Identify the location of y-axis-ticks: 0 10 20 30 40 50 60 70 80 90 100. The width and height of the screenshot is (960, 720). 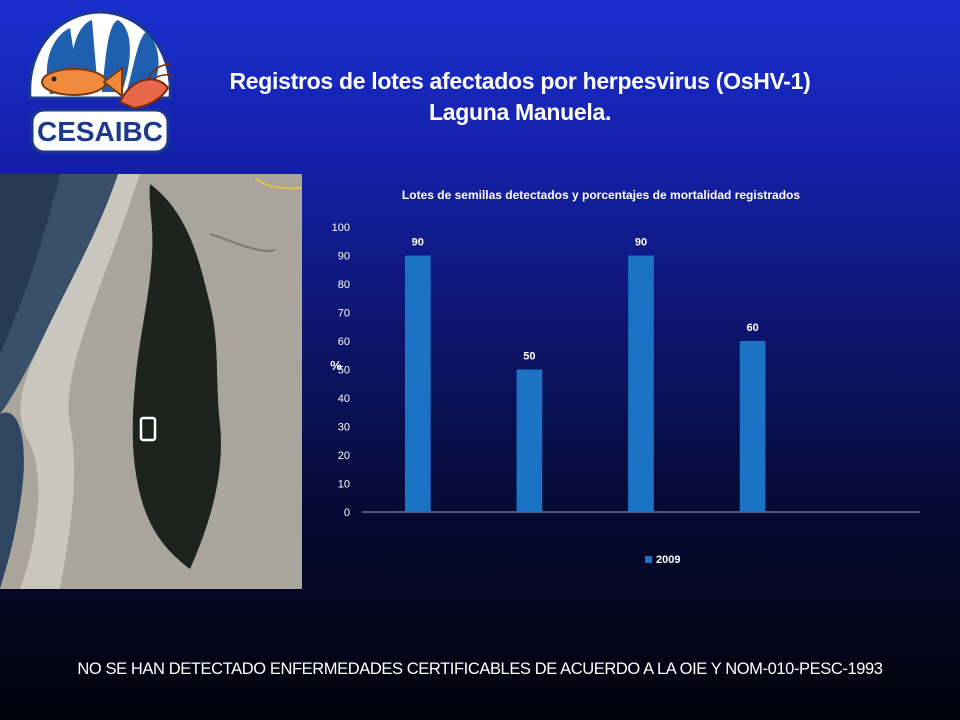
(341, 370).